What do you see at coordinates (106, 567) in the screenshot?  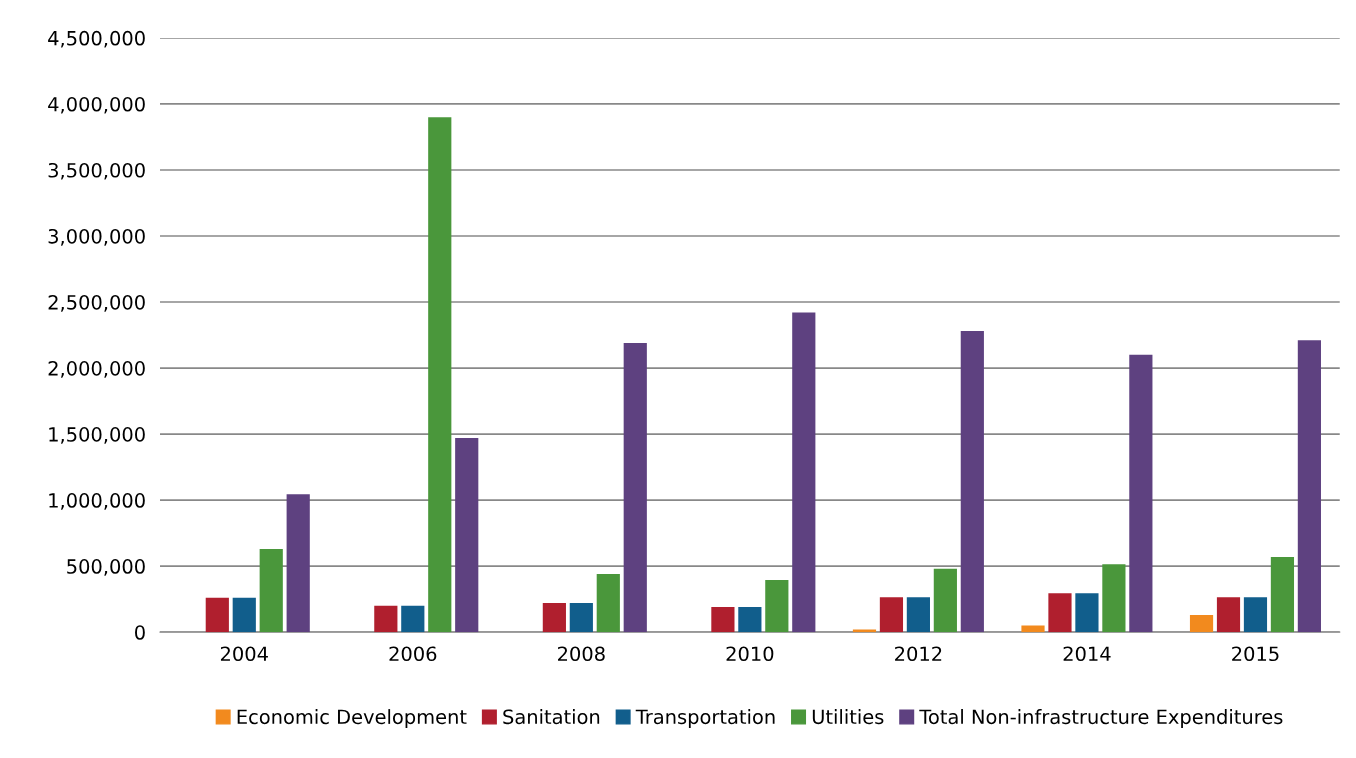 I see `y-tick-label: 500,000` at bounding box center [106, 567].